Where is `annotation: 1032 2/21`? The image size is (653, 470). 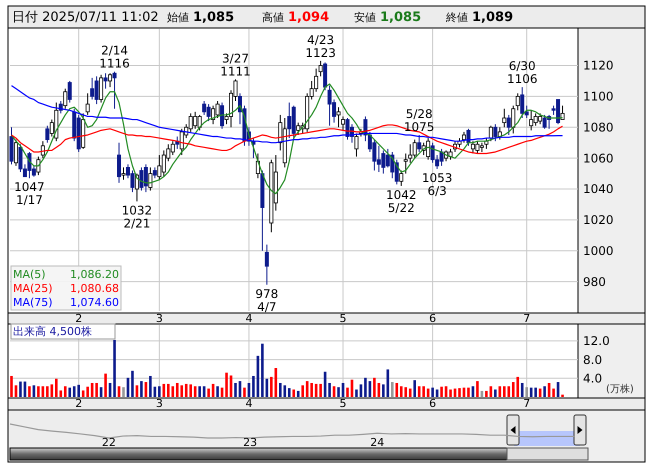
annotation: 1032 2/21 is located at coordinates (137, 216).